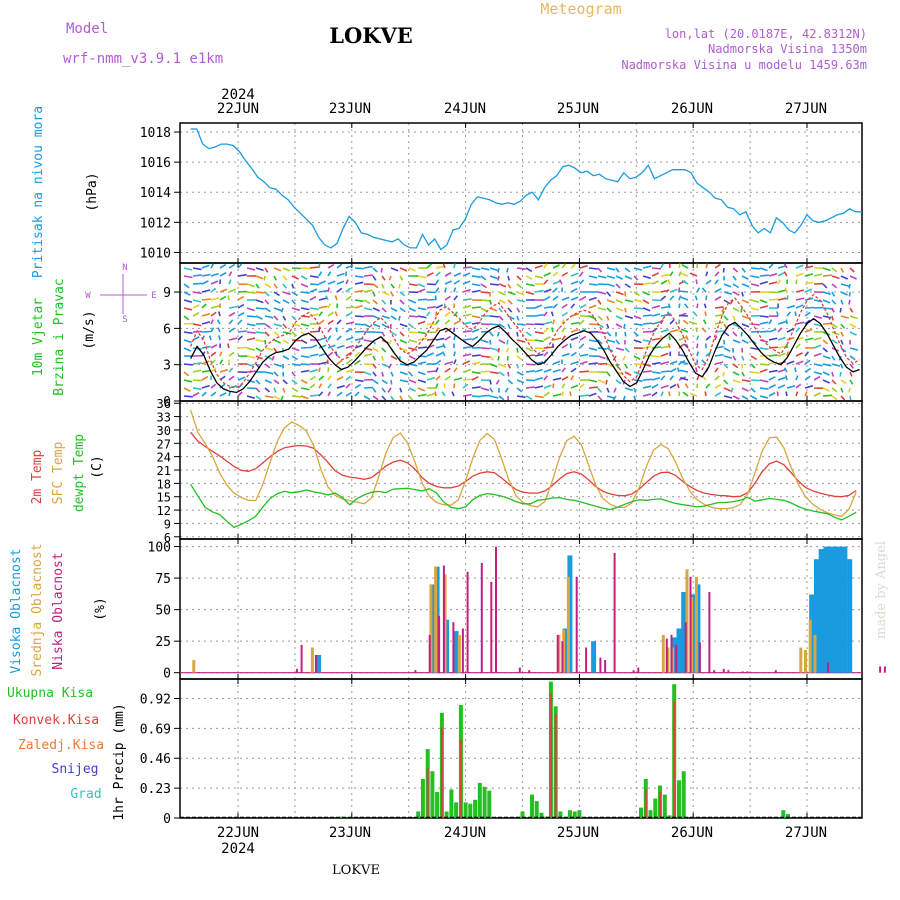 This screenshot has height=900, width=900. Describe the element at coordinates (238, 849) in the screenshot. I see `bottom-year: 2024` at that location.